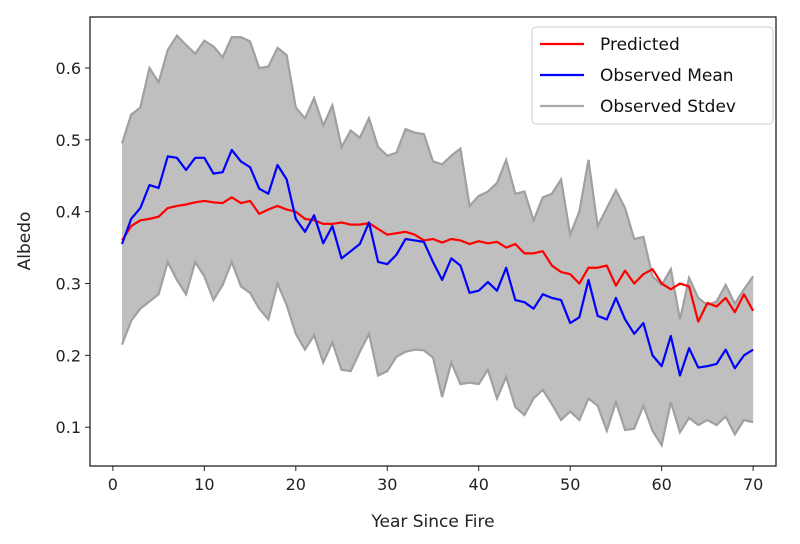 This screenshot has width=800, height=544. I want to click on x-axis: 0 10 20 30 40 50 60 70, so click(435, 480).